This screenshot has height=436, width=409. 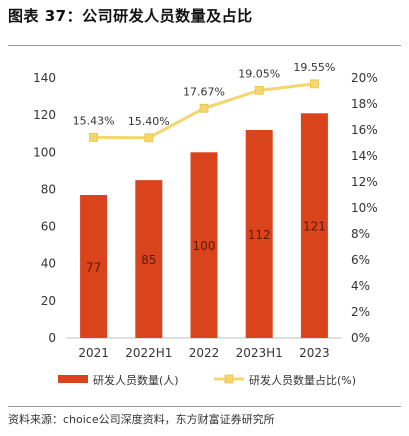 What do you see at coordinates (360, 338) in the screenshot?
I see `right-tick-label: 0%` at bounding box center [360, 338].